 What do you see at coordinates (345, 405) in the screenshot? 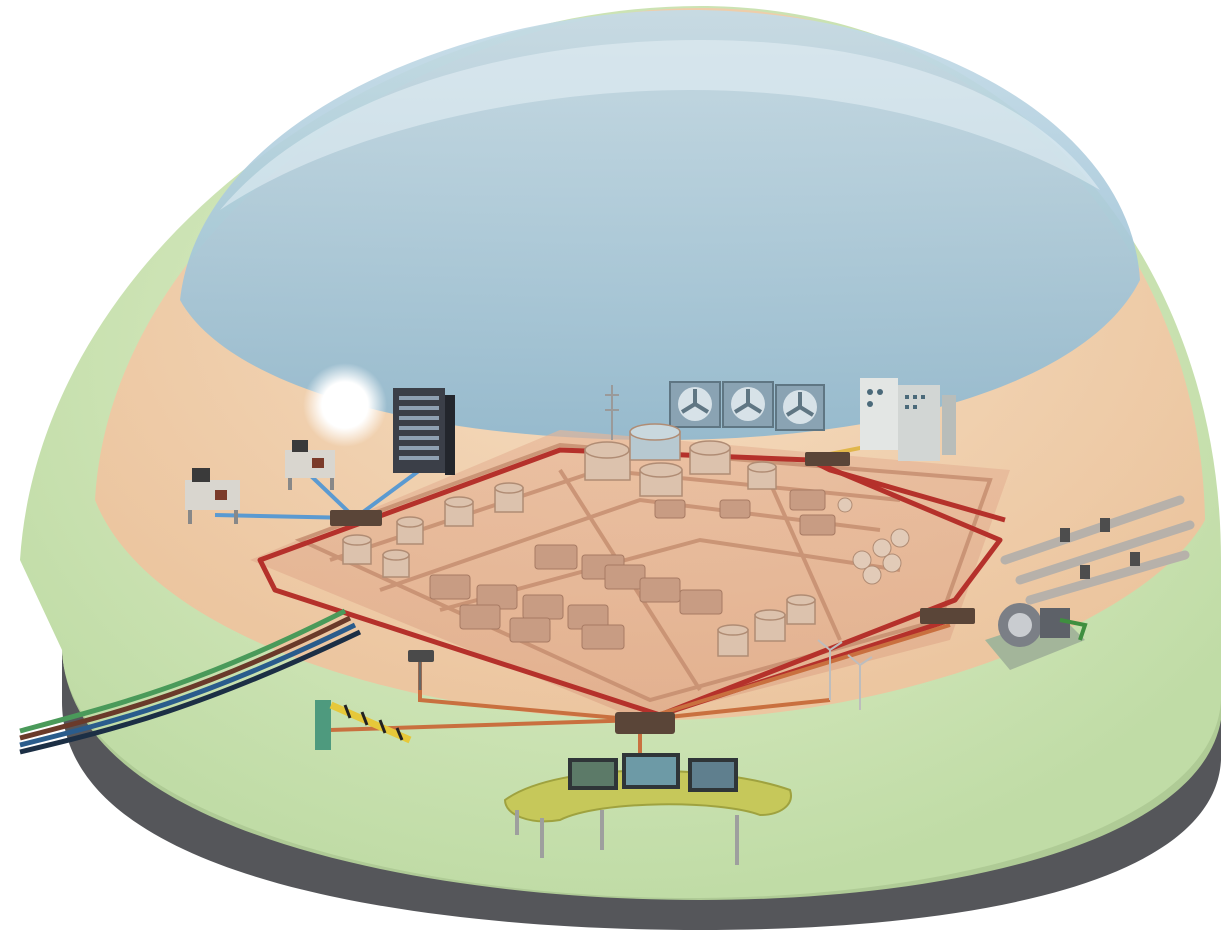
I see `glowing-light-icon` at bounding box center [345, 405].